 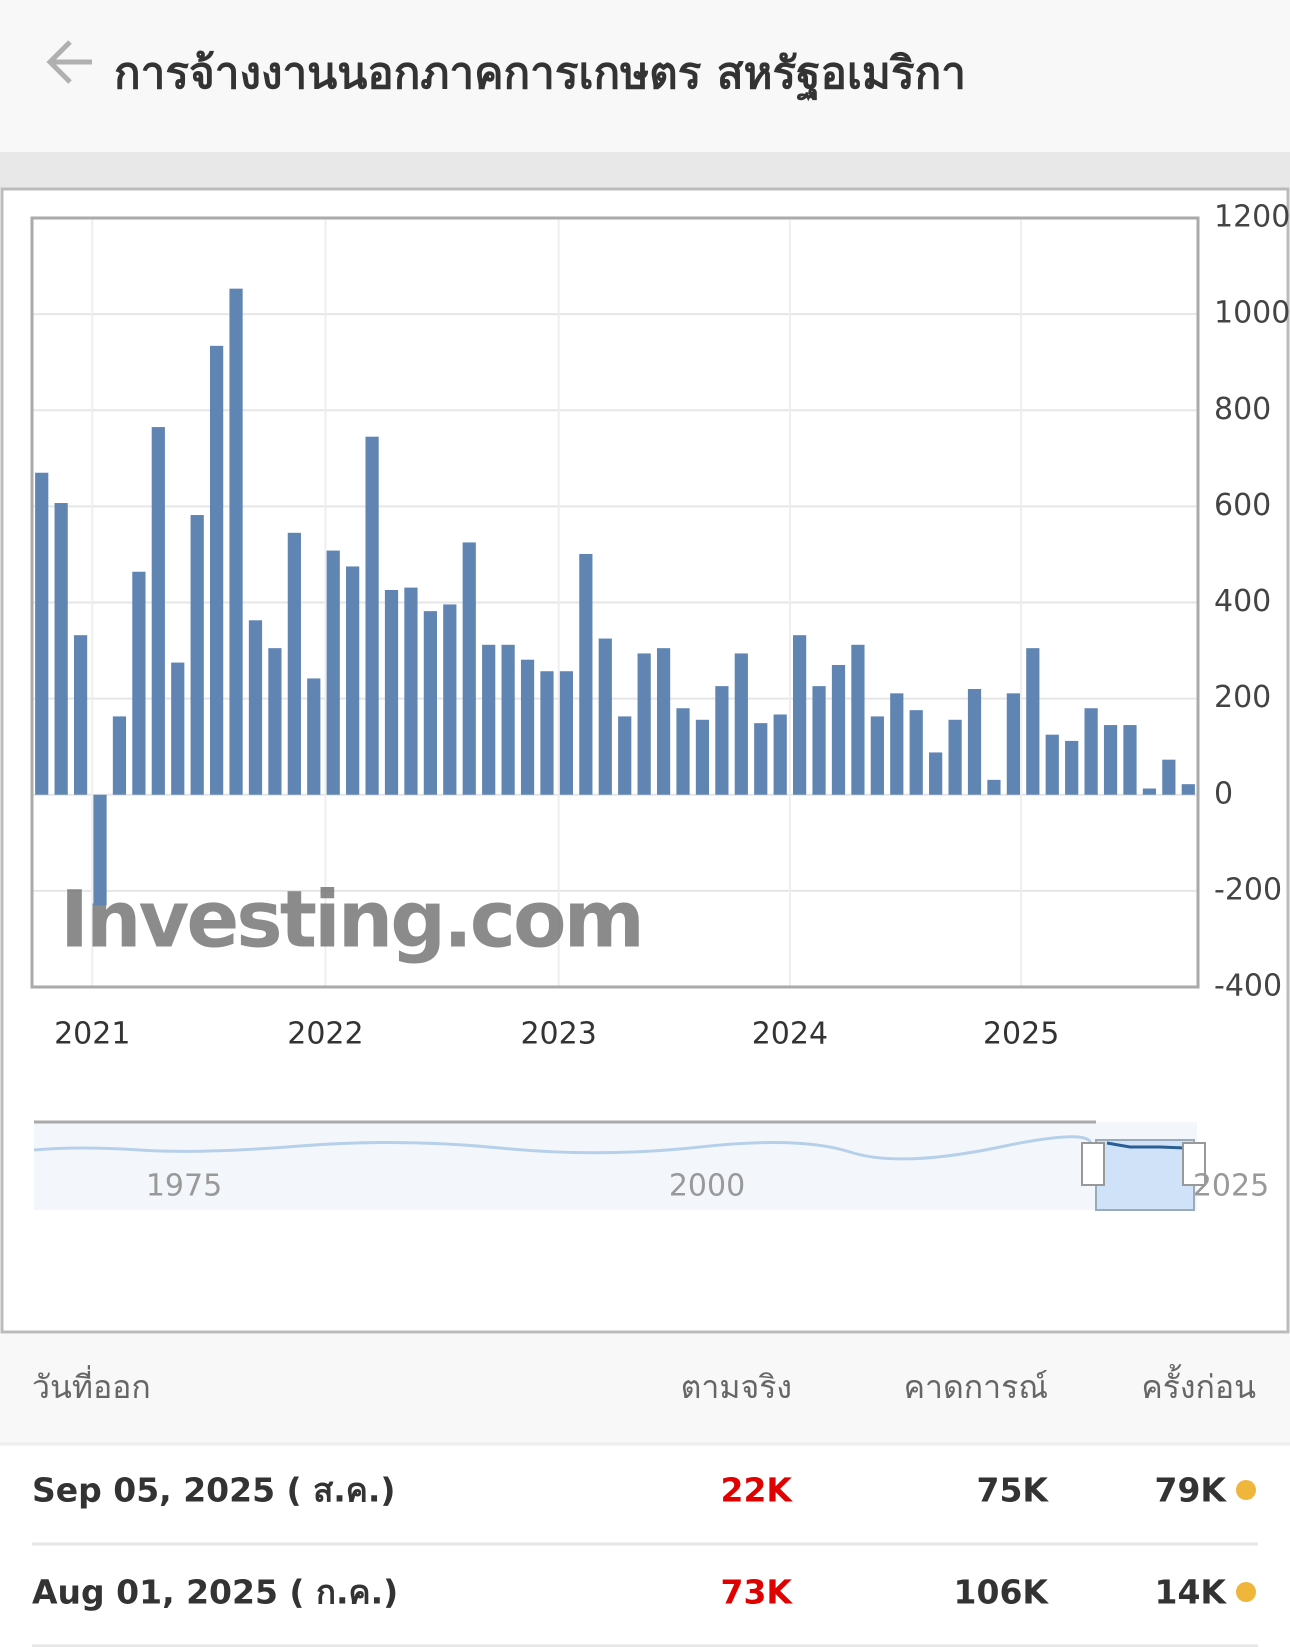 I want to click on y-tick-label: 800, so click(x=1242, y=409).